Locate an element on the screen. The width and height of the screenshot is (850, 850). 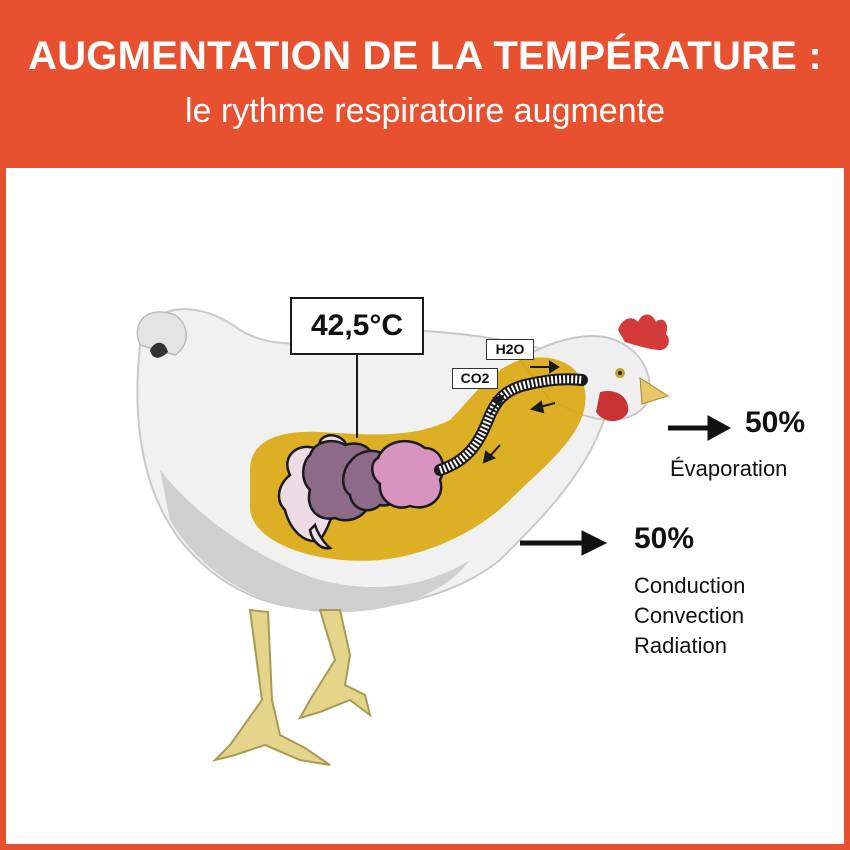
internal-organs is located at coordinates (361, 492).